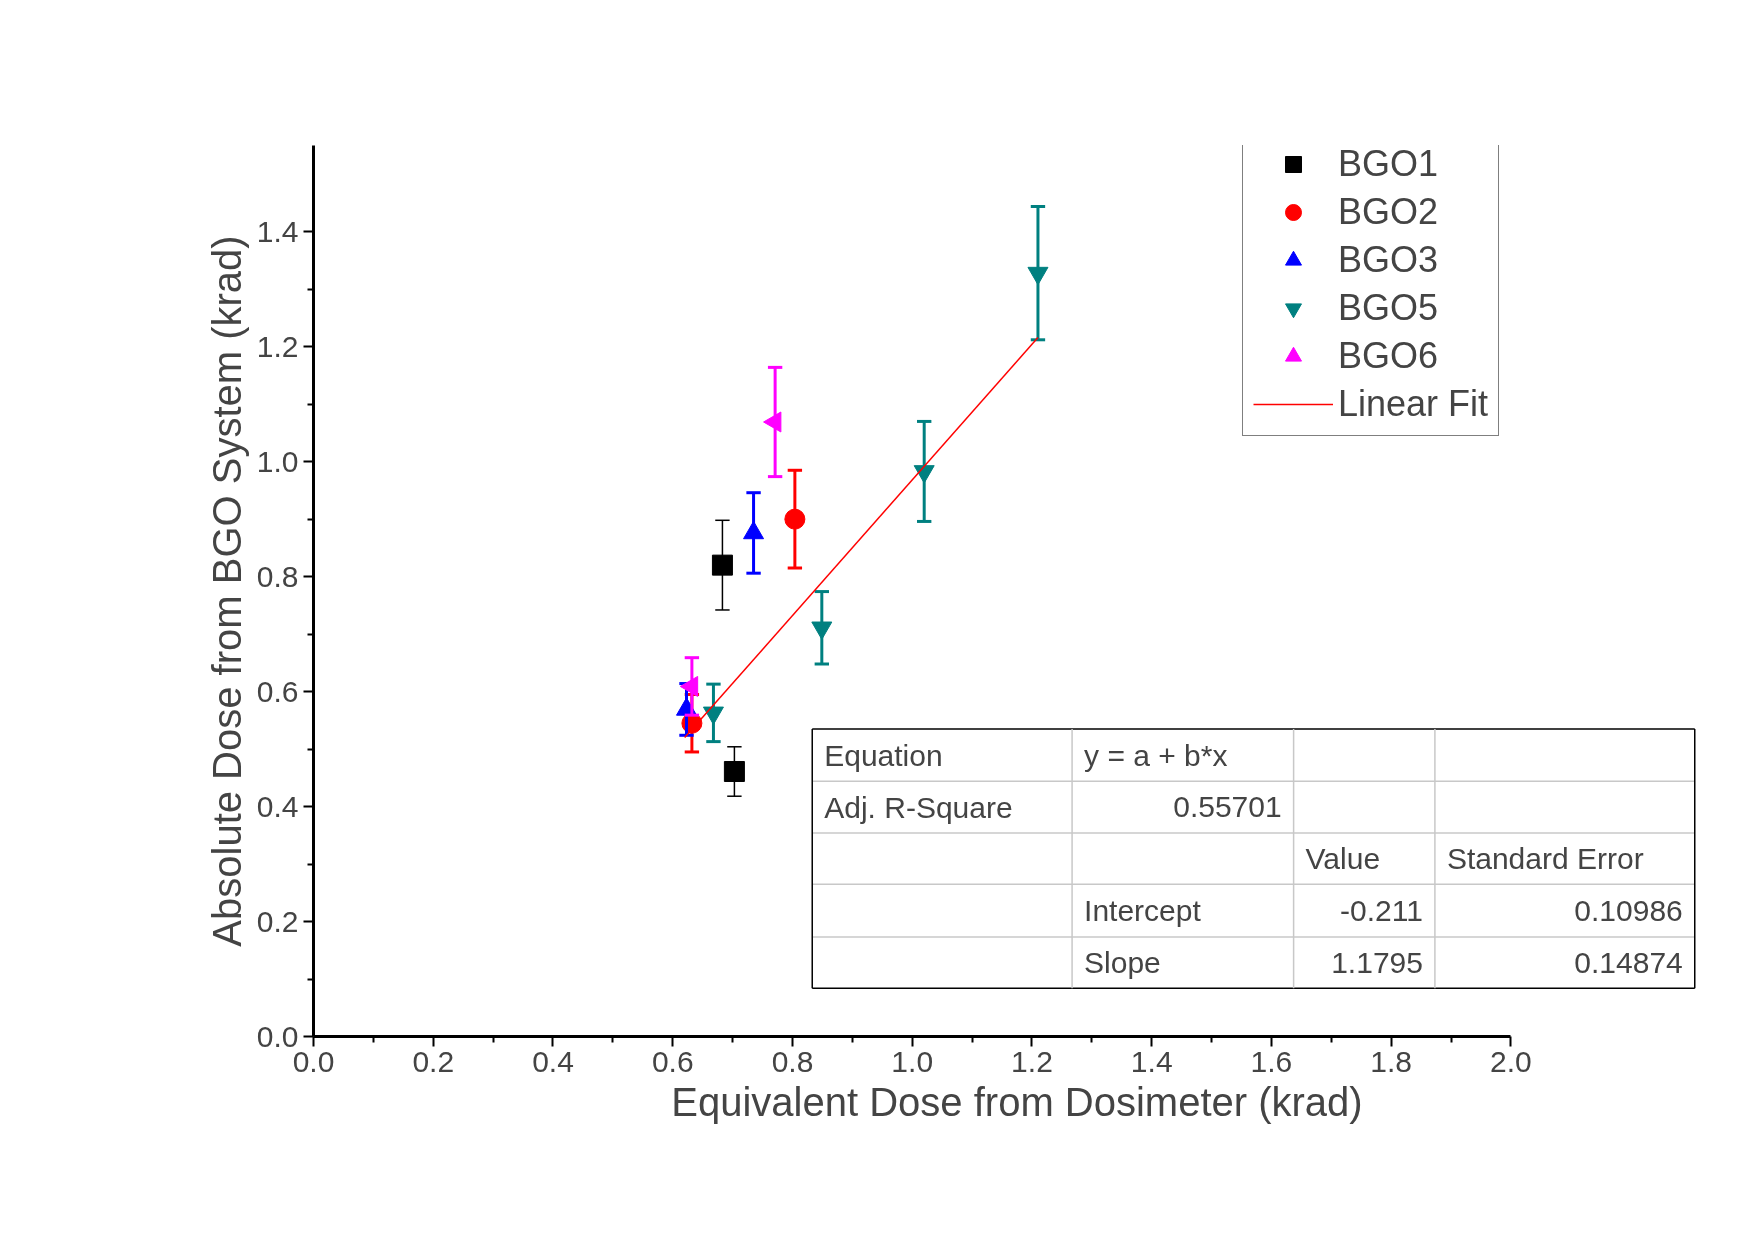 Image resolution: width=1755 pixels, height=1242 pixels. I want to click on x-tick-label: 0.2, so click(433, 1061).